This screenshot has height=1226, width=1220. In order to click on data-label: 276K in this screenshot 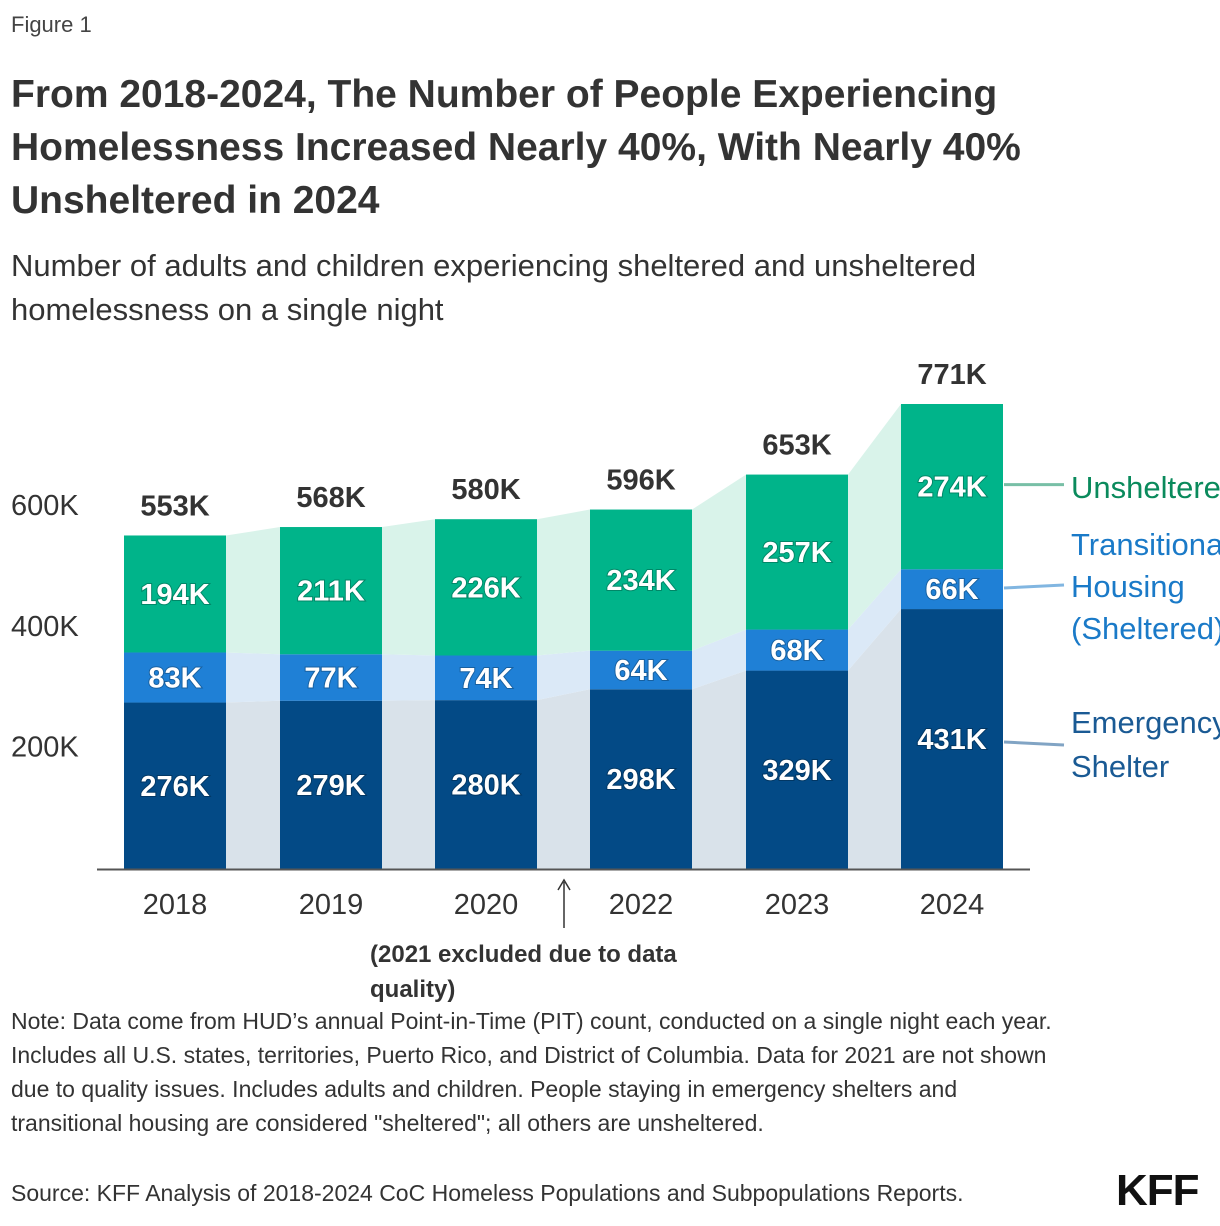, I will do `click(174, 787)`.